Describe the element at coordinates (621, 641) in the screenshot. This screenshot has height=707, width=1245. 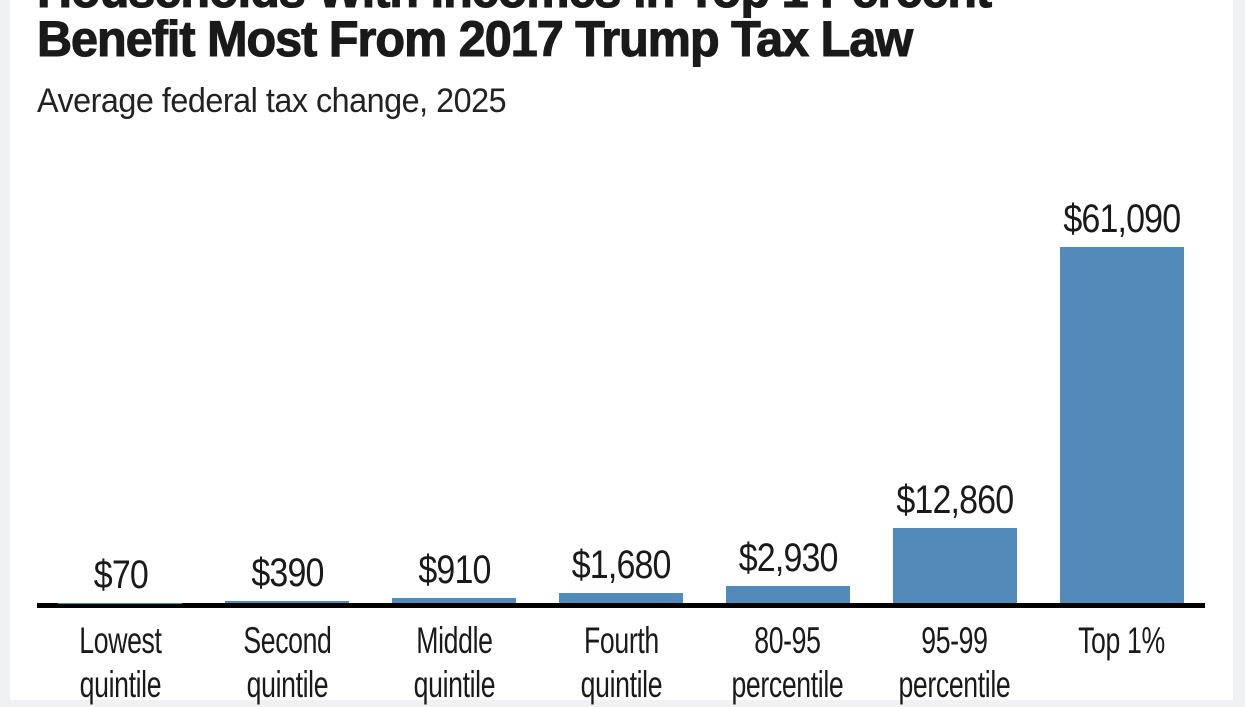
I see `x-axis-label-line: Fourth` at that location.